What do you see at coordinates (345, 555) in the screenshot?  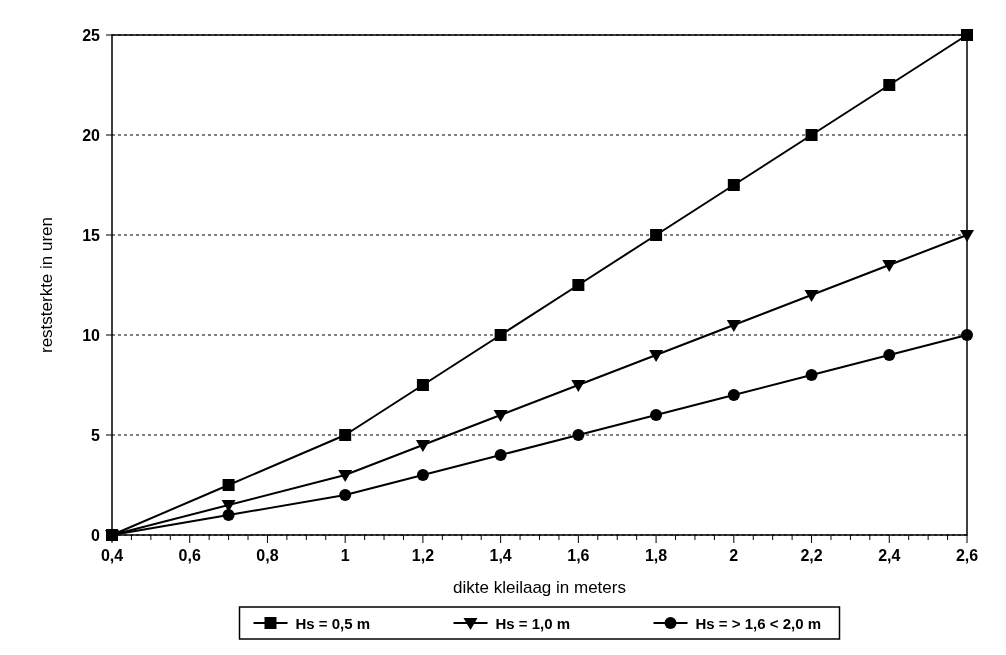 I see `x-tick-label: 1` at bounding box center [345, 555].